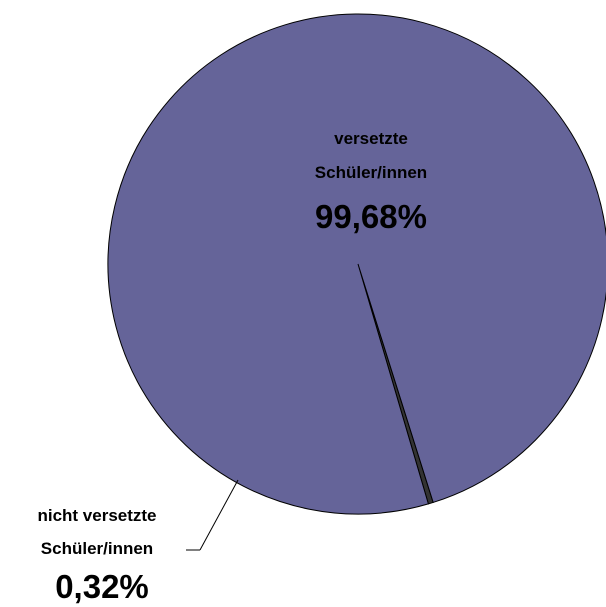 The width and height of the screenshot is (606, 607). Describe the element at coordinates (371, 172) in the screenshot. I see `slice-label-versetzte-line2: Schüler/innen` at that location.